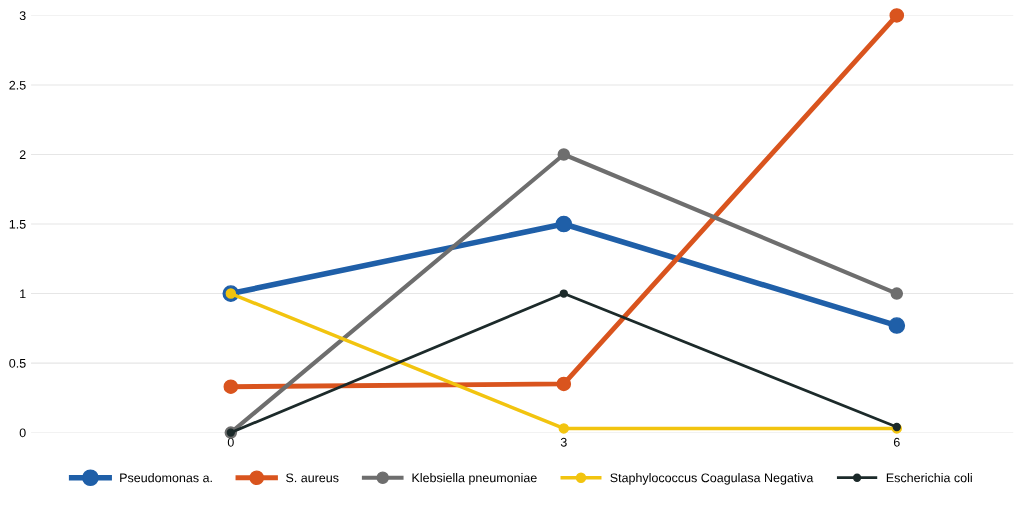 The image size is (1034, 515). I want to click on y-tick-label: 1, so click(23, 294).